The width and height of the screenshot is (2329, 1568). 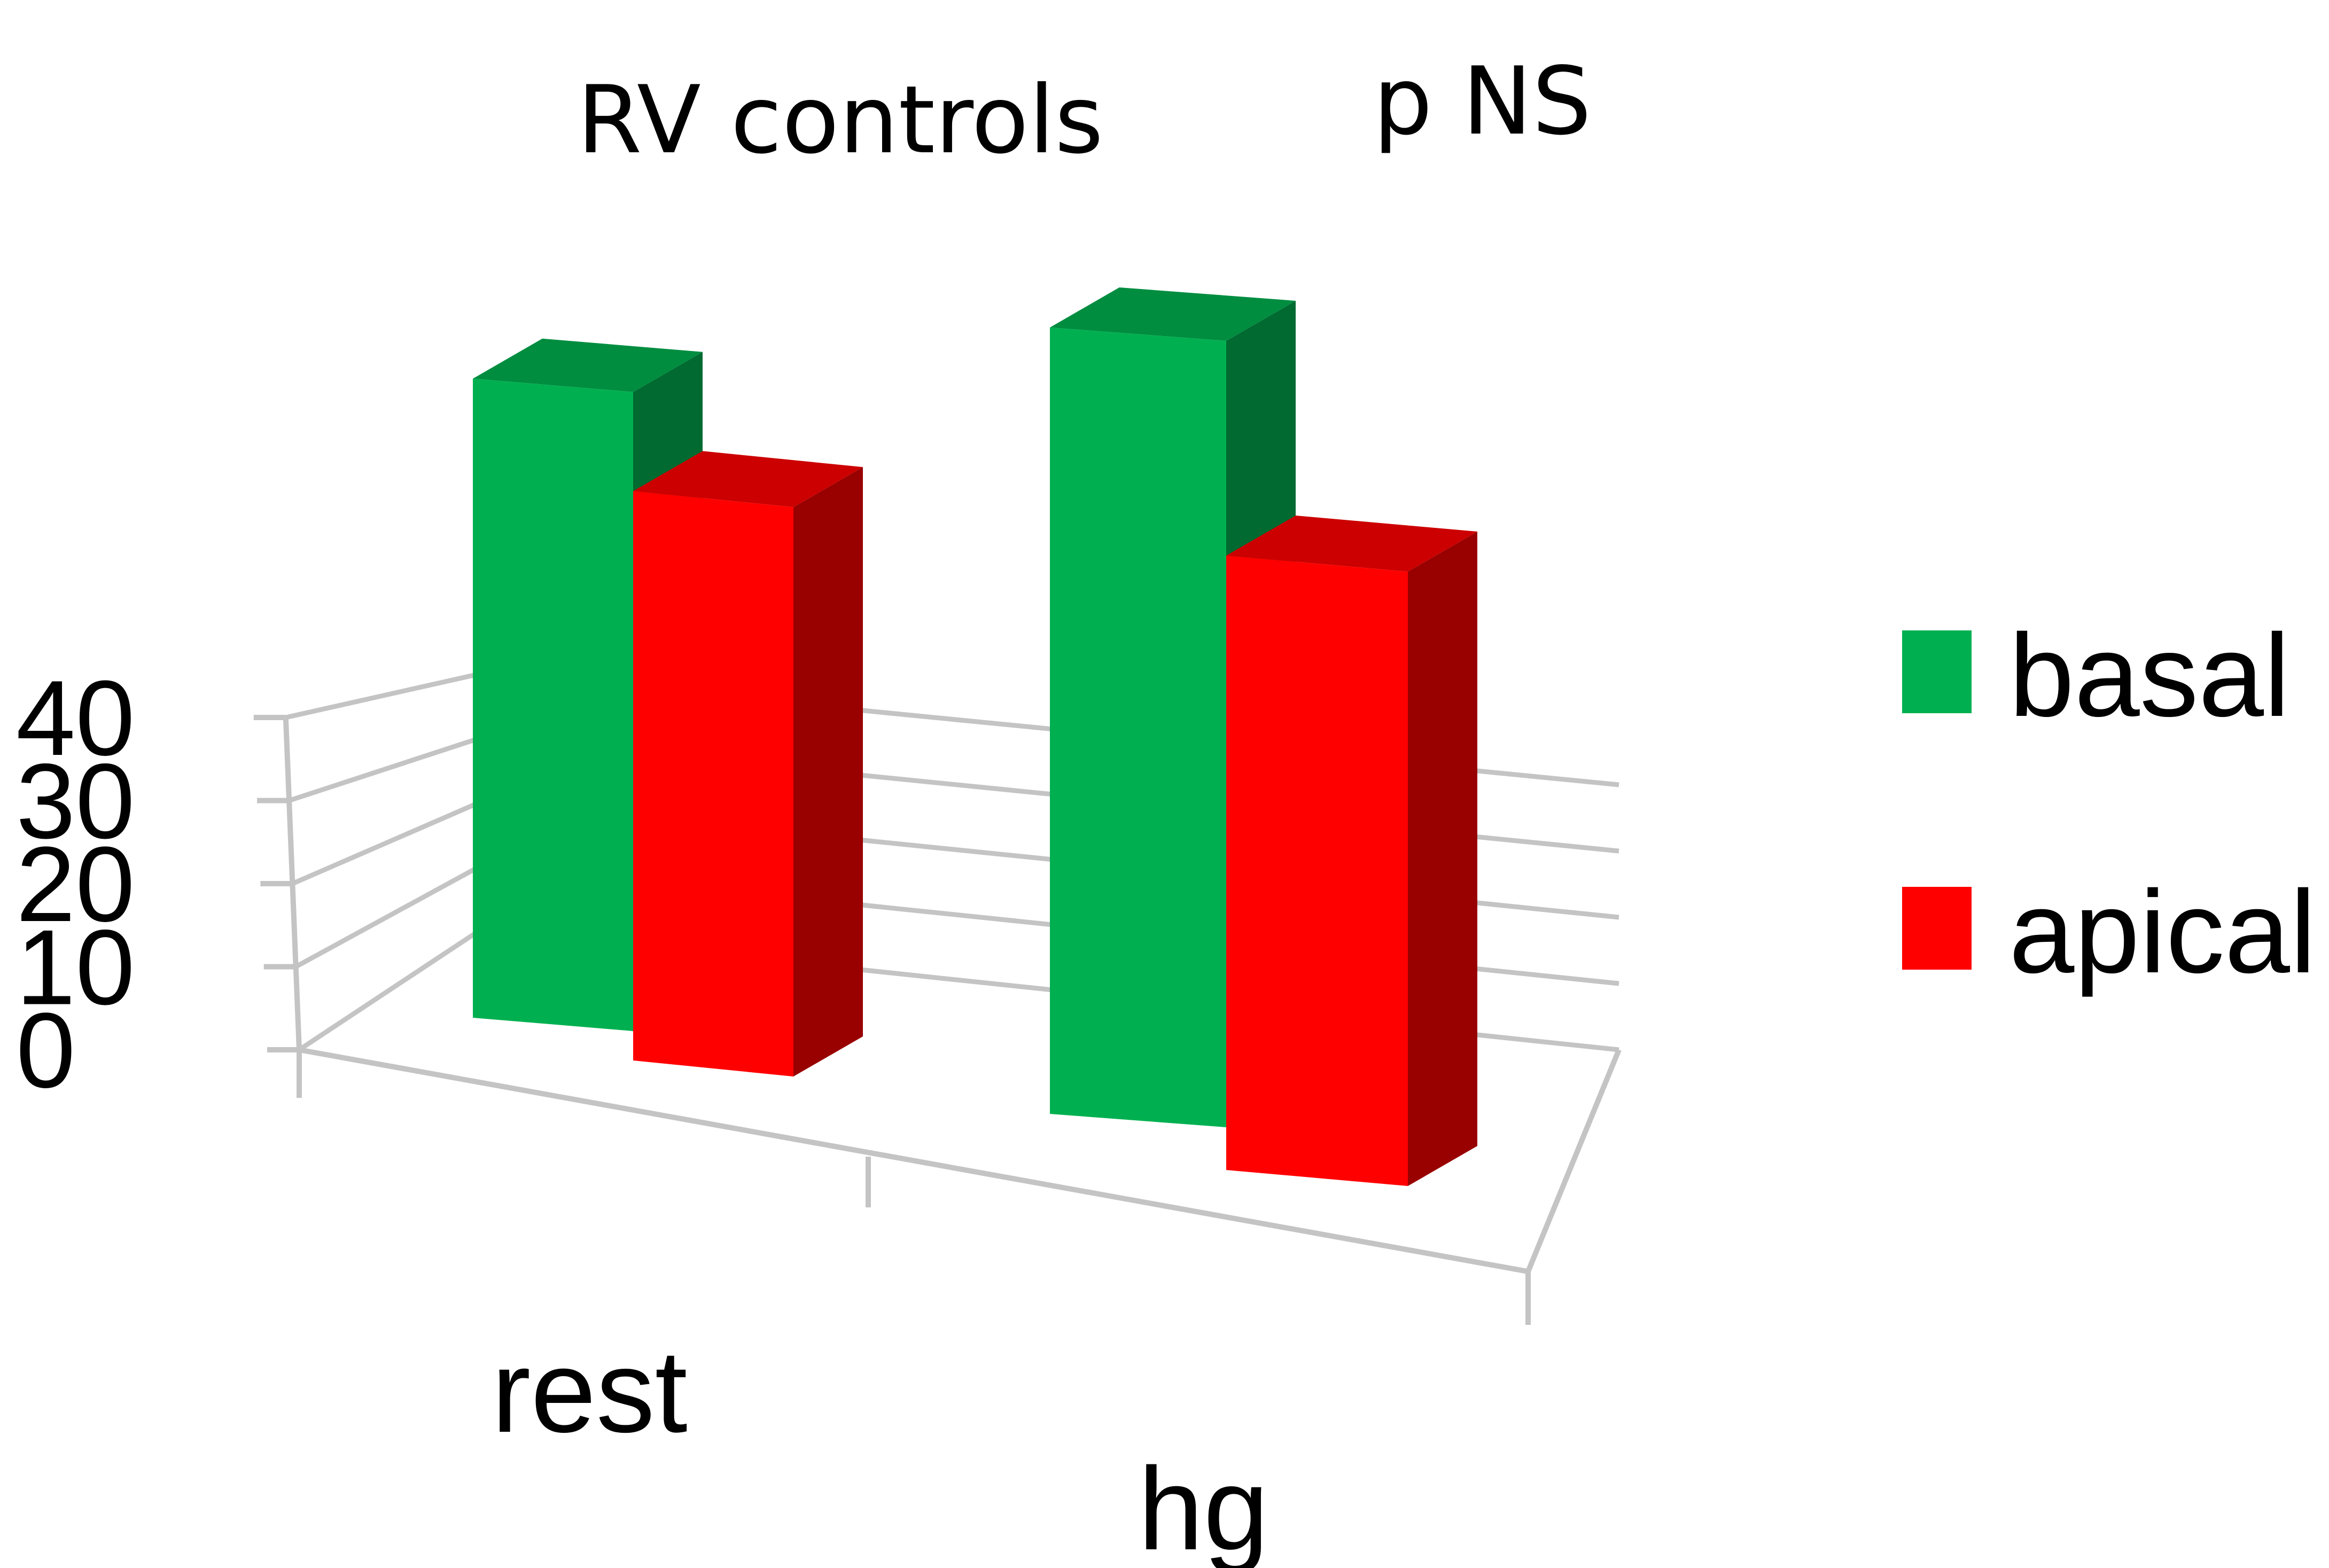 What do you see at coordinates (1937, 928) in the screenshot?
I see `legend-swatch-apical` at bounding box center [1937, 928].